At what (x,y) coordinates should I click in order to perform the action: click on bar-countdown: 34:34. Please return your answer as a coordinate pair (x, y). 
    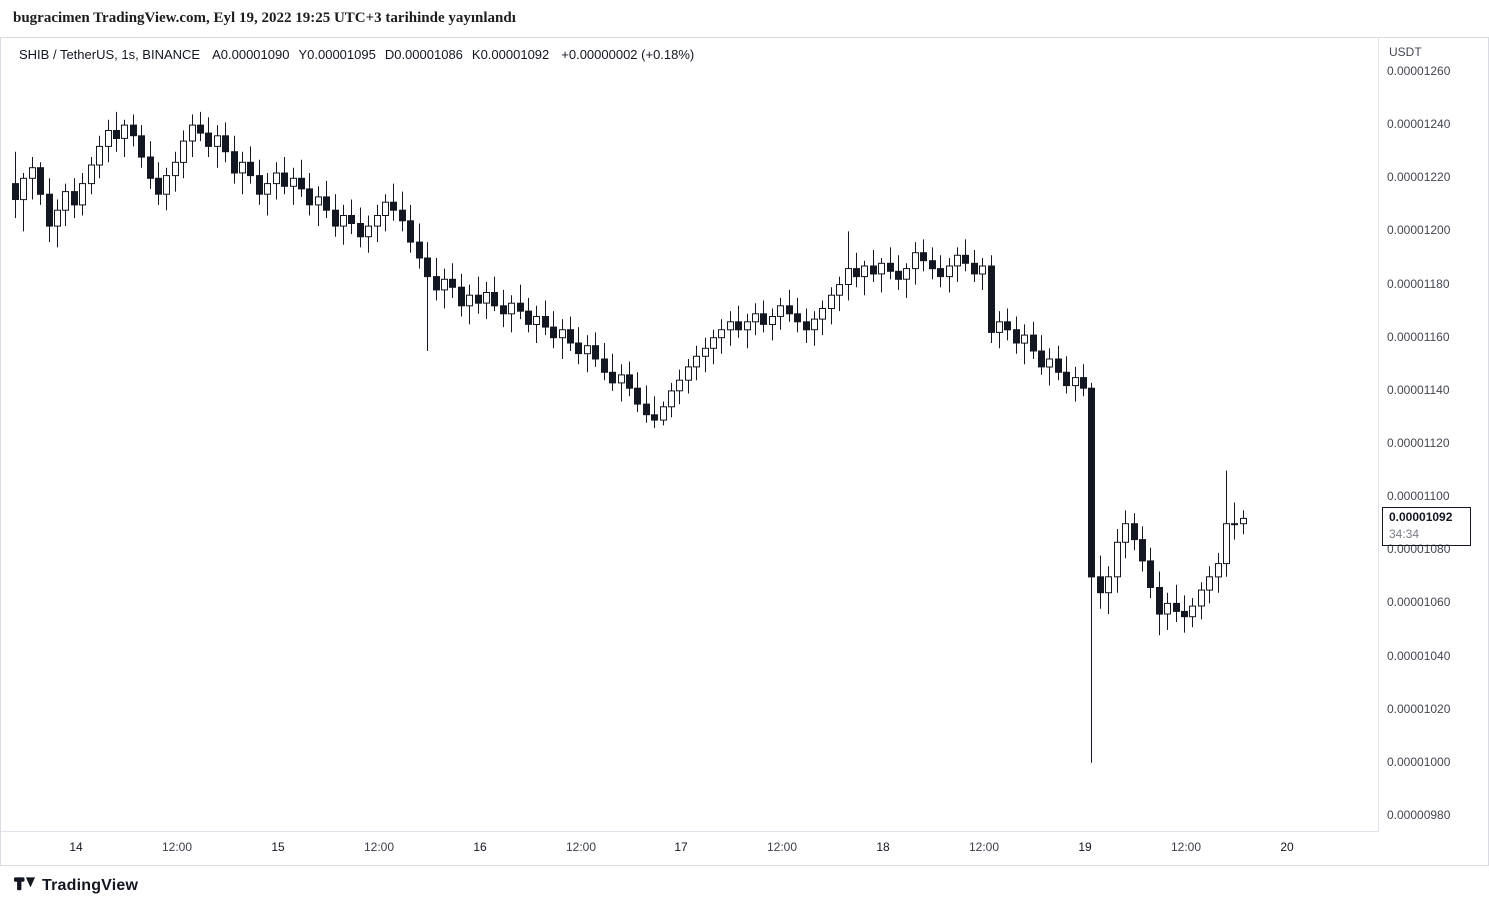
    Looking at the image, I should click on (1404, 534).